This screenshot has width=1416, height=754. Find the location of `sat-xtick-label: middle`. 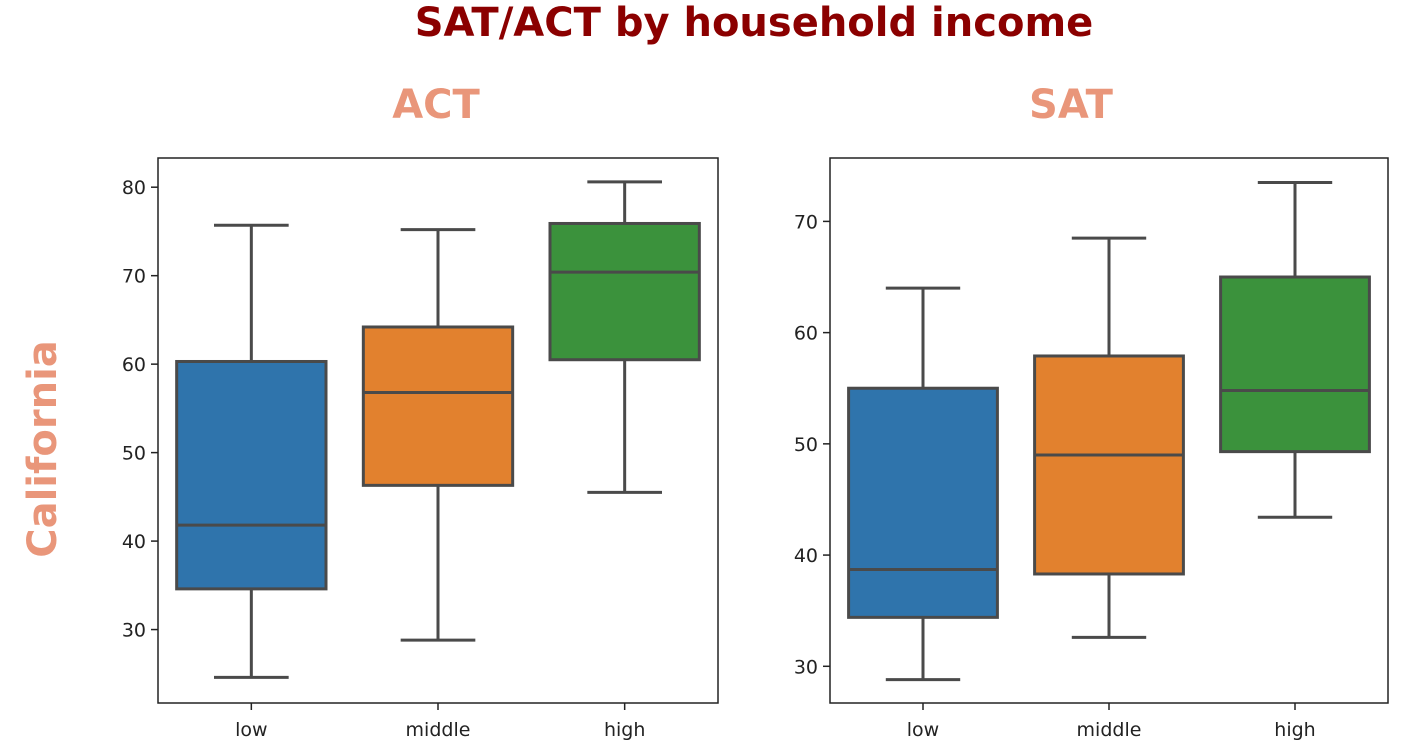

sat-xtick-label: middle is located at coordinates (1109, 730).